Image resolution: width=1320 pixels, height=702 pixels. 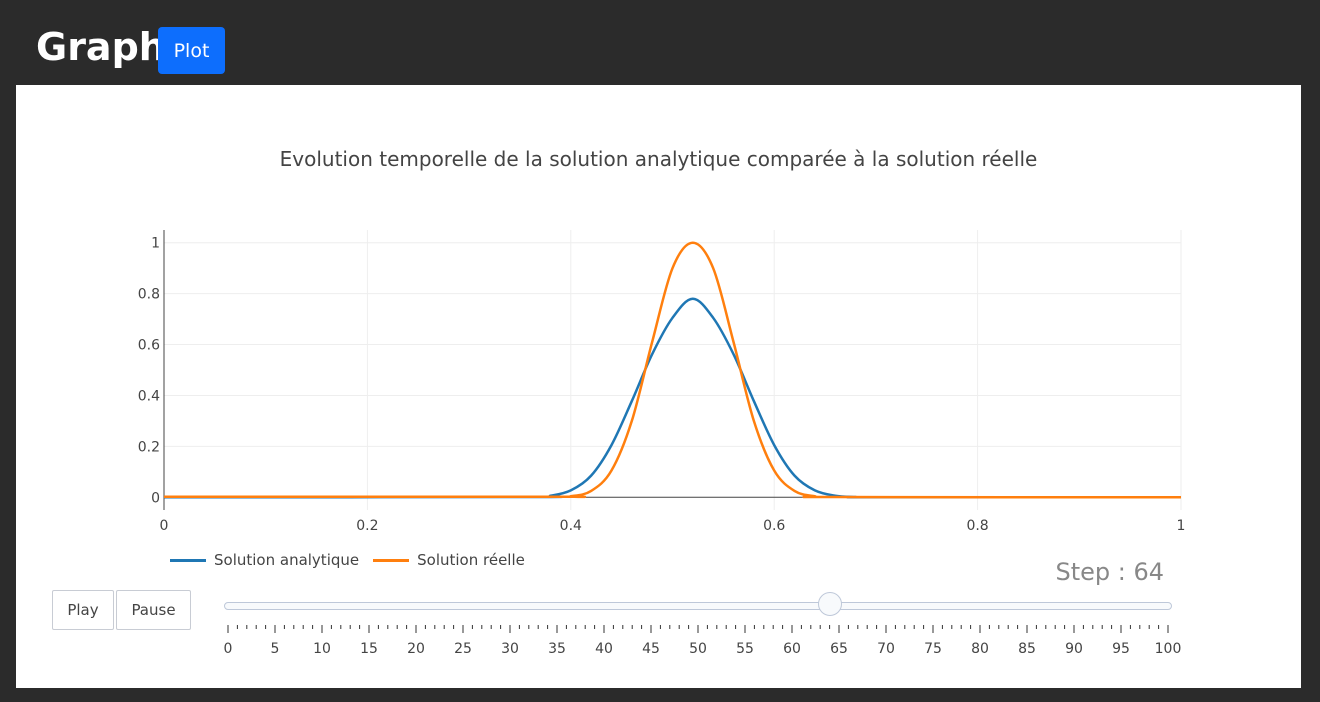 What do you see at coordinates (1027, 648) in the screenshot?
I see `slider-tick-label: 85` at bounding box center [1027, 648].